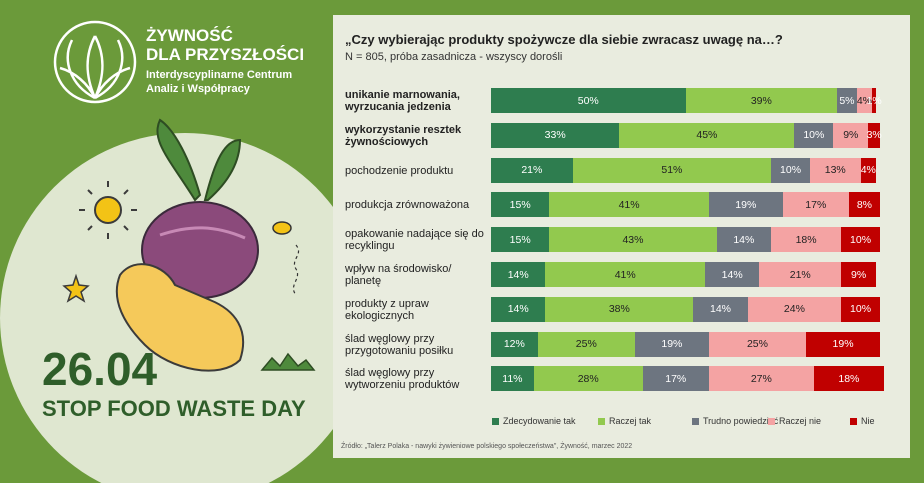 The width and height of the screenshot is (924, 483). What do you see at coordinates (219, 75) in the screenshot?
I see `brand-subtitle-line: Interdyscyplinarne Centrum` at bounding box center [219, 75].